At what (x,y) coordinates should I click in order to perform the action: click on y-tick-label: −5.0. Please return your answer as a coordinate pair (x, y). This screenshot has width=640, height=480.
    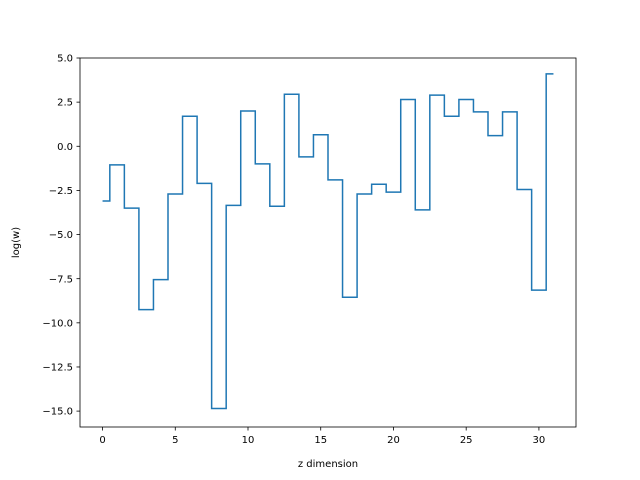
    Looking at the image, I should click on (61, 235).